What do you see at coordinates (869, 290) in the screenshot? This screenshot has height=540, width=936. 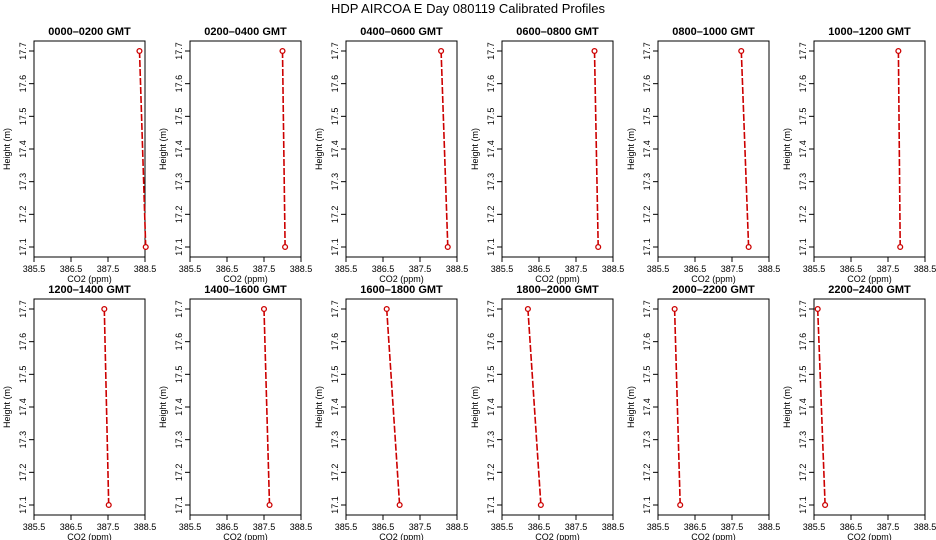 I see `panel-title: 2200–2400 GMT` at bounding box center [869, 290].